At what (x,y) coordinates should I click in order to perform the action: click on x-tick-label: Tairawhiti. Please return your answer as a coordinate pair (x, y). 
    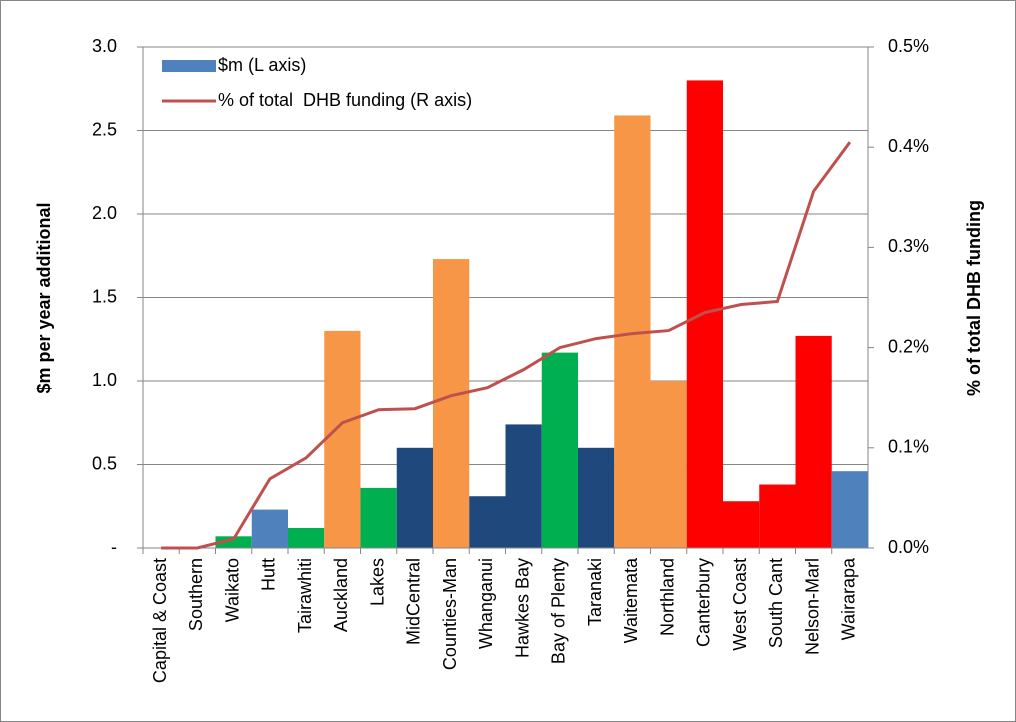
    Looking at the image, I should click on (305, 595).